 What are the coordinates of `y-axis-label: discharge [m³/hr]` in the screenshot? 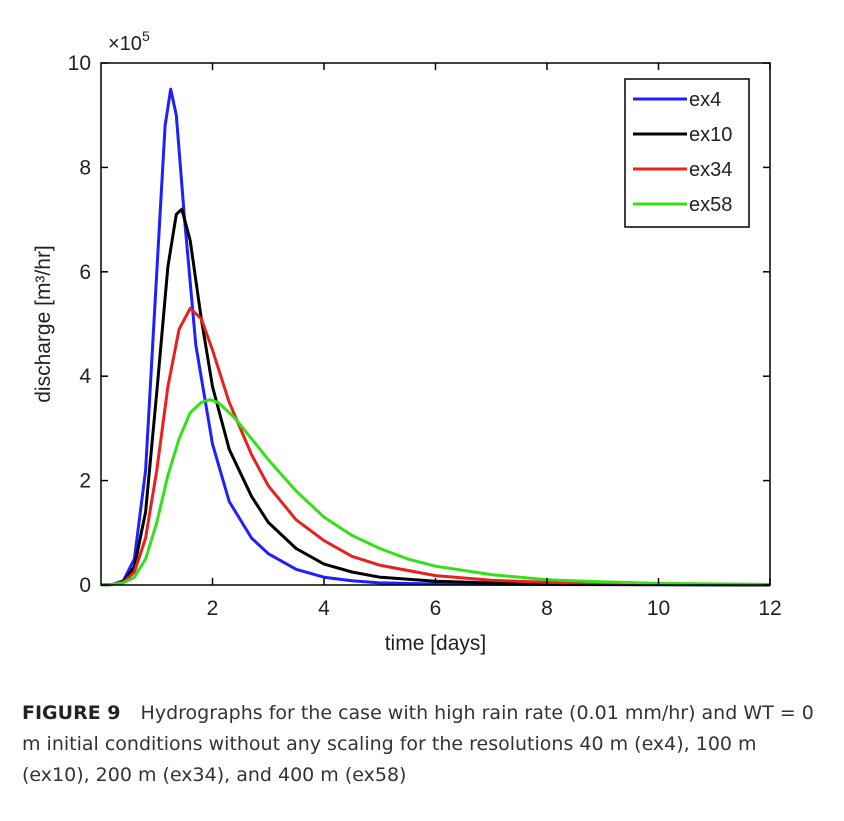 It's located at (43, 324).